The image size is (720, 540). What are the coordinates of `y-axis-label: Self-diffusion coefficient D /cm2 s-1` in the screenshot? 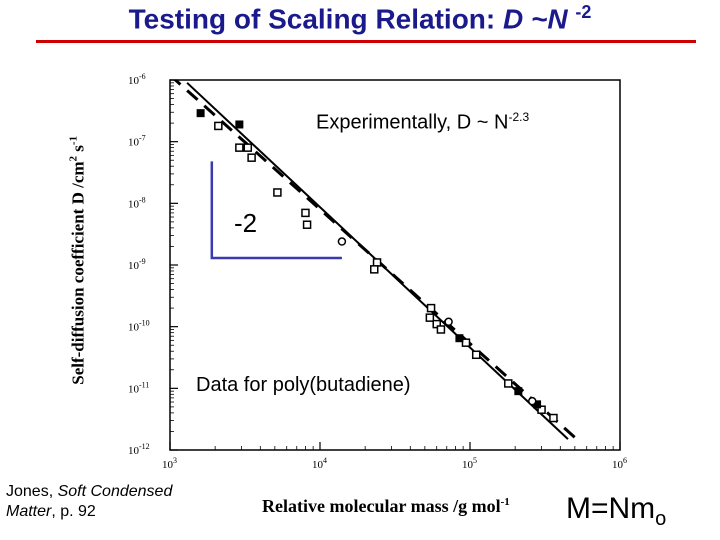 It's located at (77, 260).